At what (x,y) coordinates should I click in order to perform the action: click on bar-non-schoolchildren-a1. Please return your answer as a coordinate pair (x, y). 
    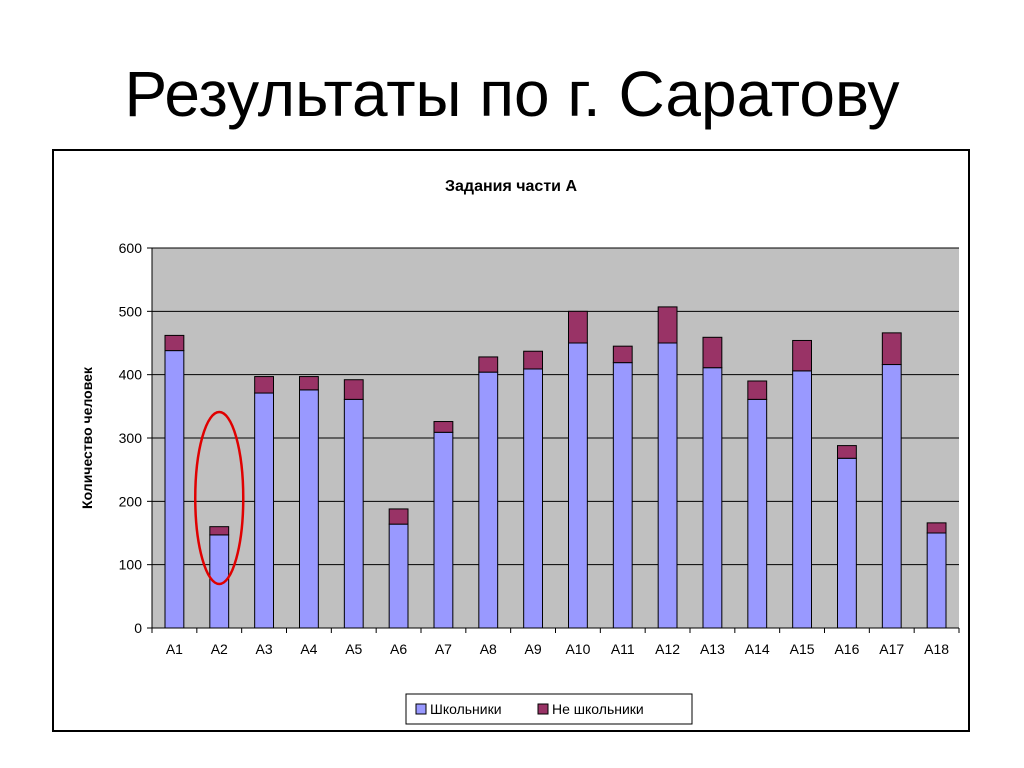
    Looking at the image, I should click on (174, 343).